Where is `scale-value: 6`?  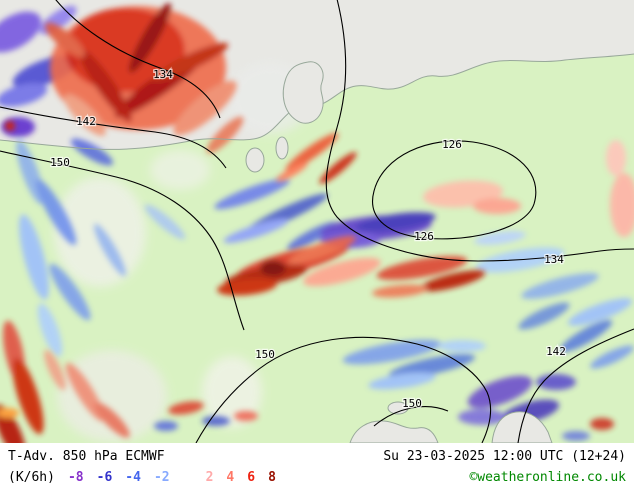
scale-value: 6 is located at coordinates (251, 477).